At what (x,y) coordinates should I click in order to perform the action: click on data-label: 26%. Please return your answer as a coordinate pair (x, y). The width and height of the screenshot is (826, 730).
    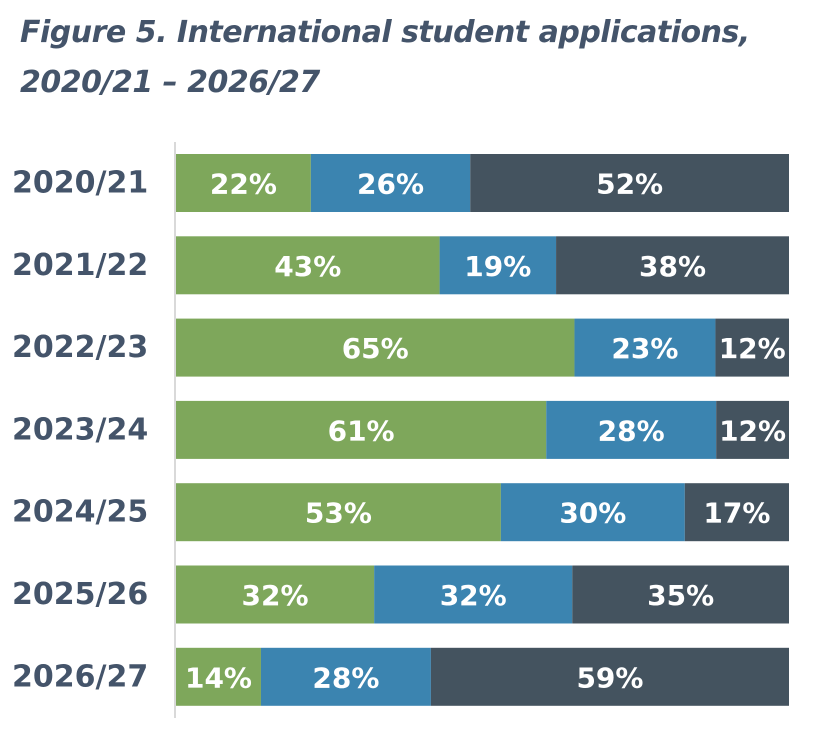
    Looking at the image, I should click on (390, 184).